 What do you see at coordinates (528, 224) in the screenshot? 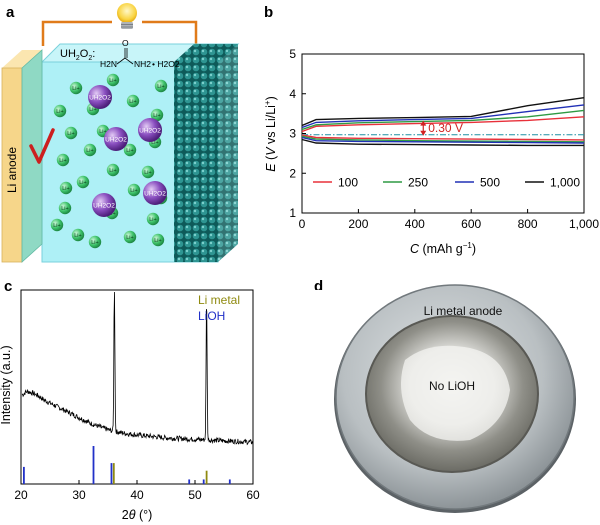
I see `chart-b-xtick-label: 800` at bounding box center [528, 224].